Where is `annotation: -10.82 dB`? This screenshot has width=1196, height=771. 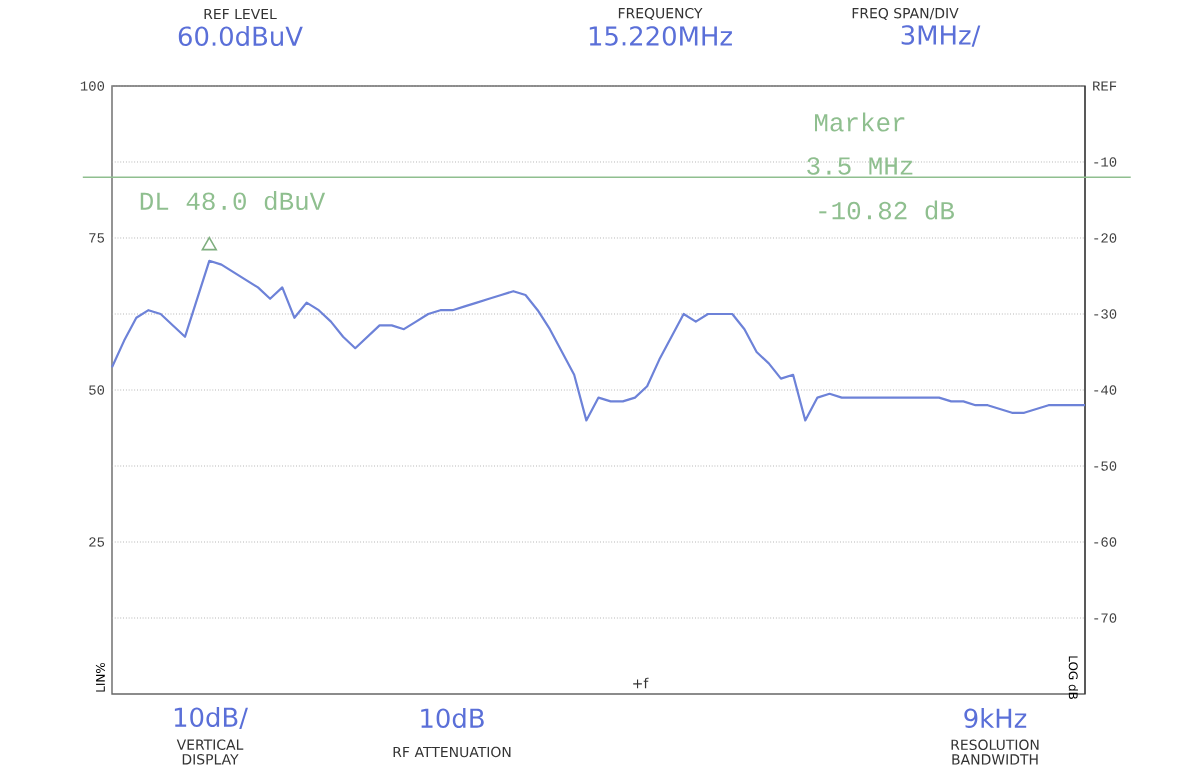 annotation: -10.82 dB is located at coordinates (886, 210).